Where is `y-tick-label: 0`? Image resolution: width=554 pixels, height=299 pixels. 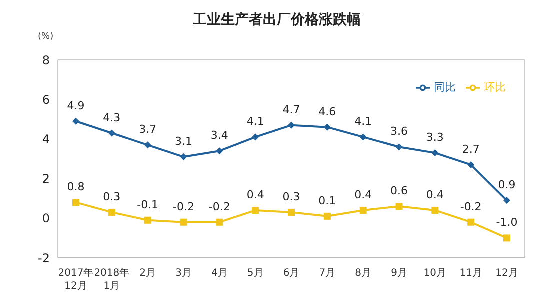
y-tick-label: 0 is located at coordinates (46, 219).